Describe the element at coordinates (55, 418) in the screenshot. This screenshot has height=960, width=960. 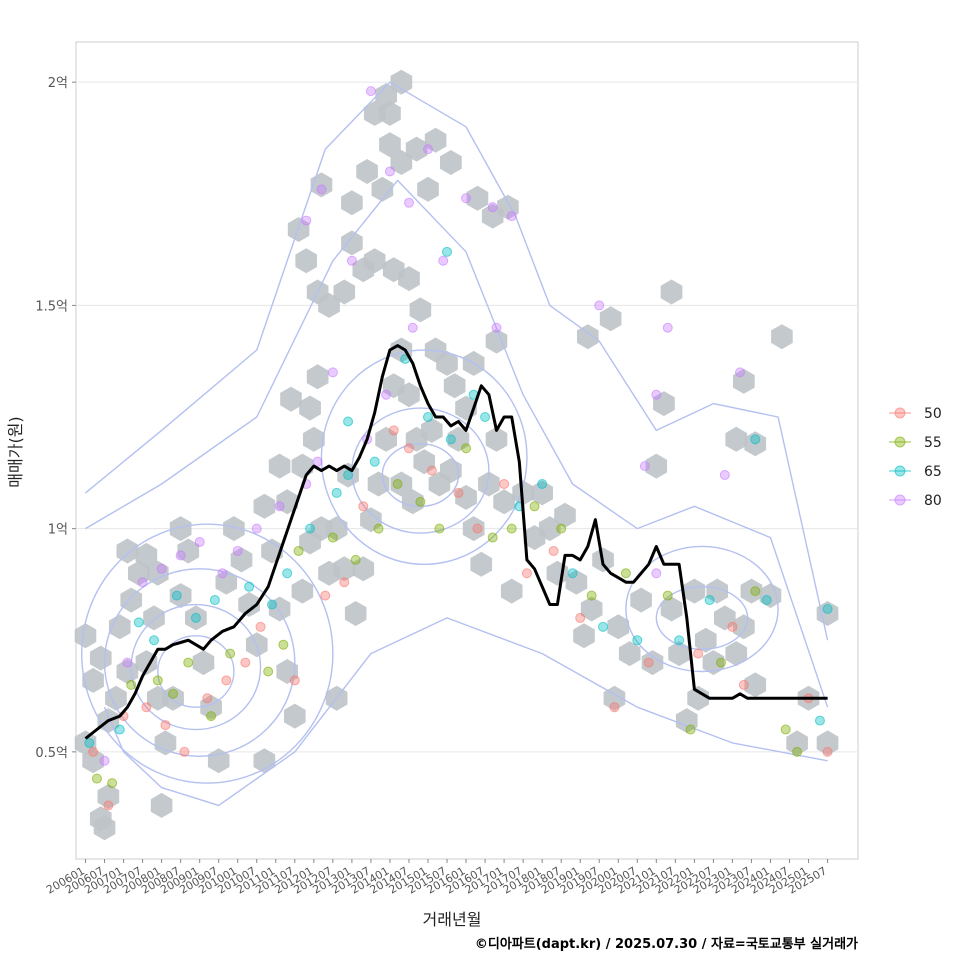
I see `y-axis-ticks: 0.5억 1억 1.5억 2억` at that location.